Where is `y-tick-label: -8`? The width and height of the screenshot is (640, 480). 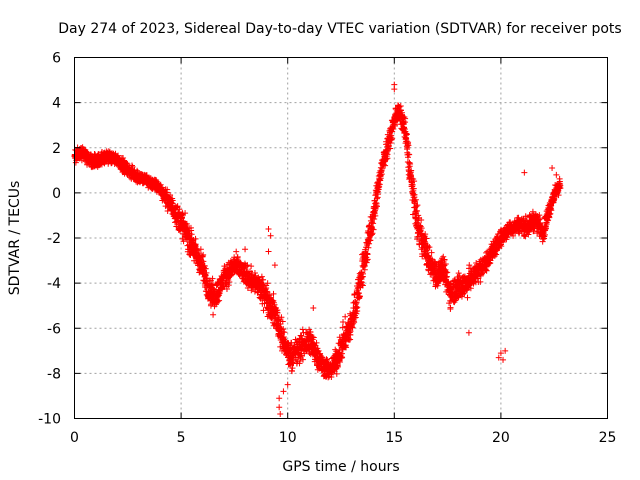 y-tick-label: -8 is located at coordinates (54, 374).